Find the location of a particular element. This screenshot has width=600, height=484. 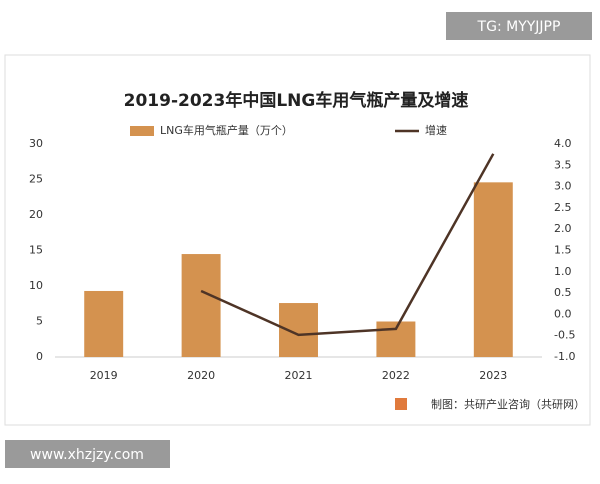

x-tick-label: 2020 is located at coordinates (201, 375).